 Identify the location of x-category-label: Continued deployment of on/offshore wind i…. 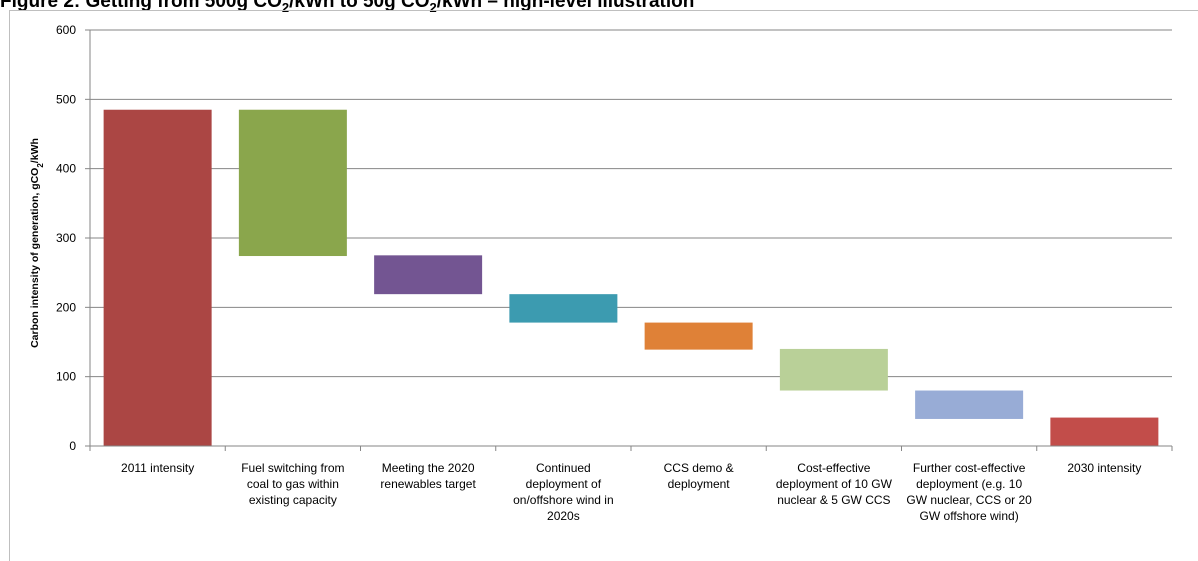
(563, 492).